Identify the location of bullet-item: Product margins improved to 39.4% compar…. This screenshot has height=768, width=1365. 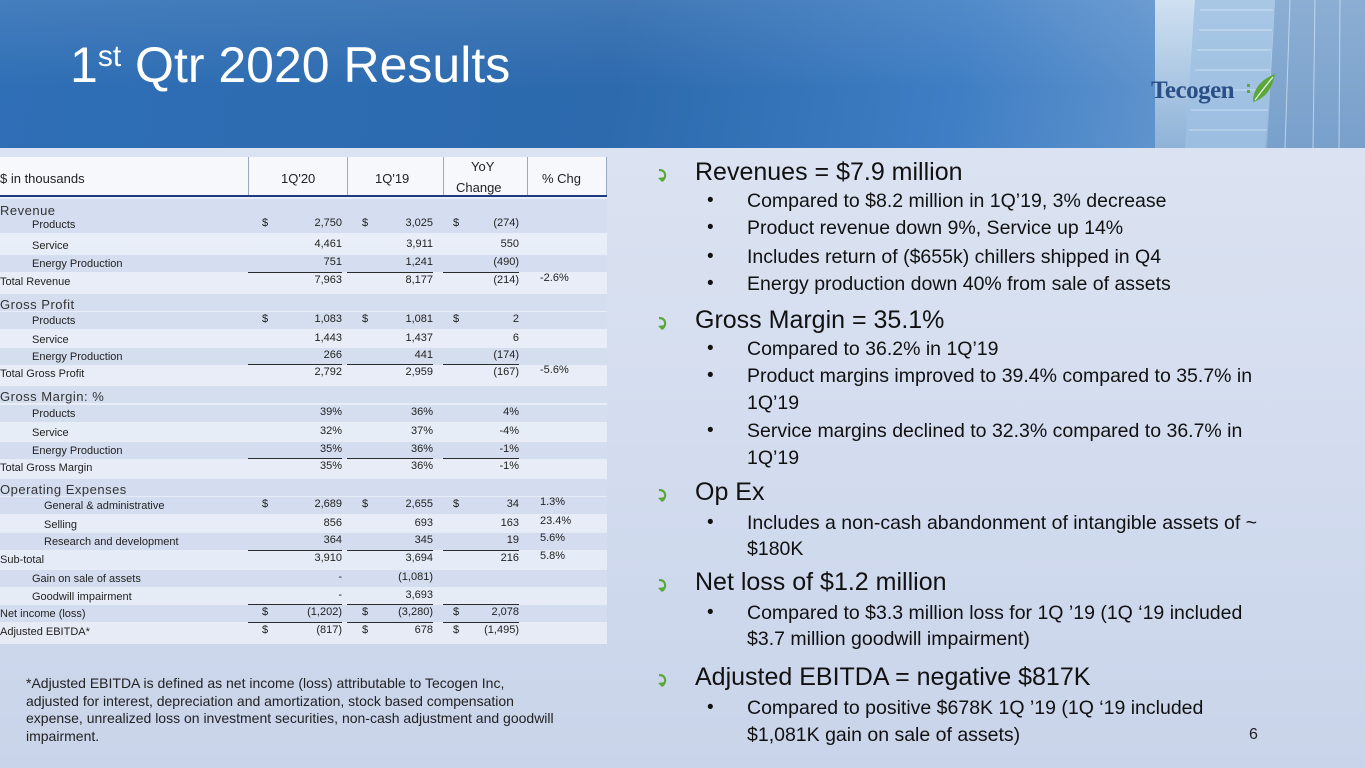
(1000, 376).